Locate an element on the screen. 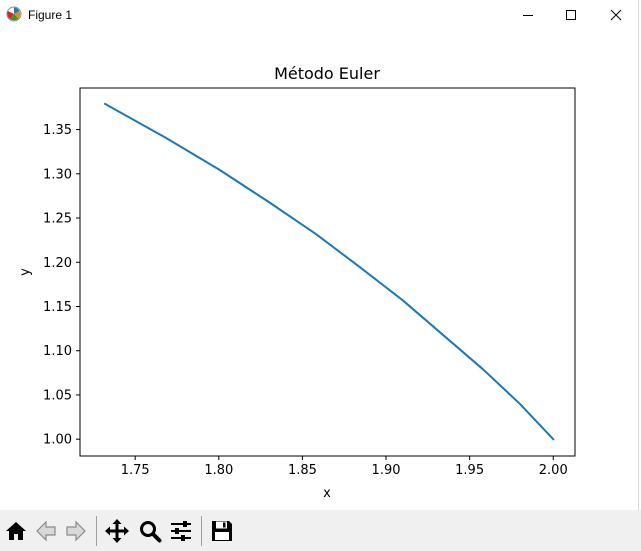 The height and width of the screenshot is (551, 641). window-titlebar: Figure 1 is located at coordinates (320, 15).